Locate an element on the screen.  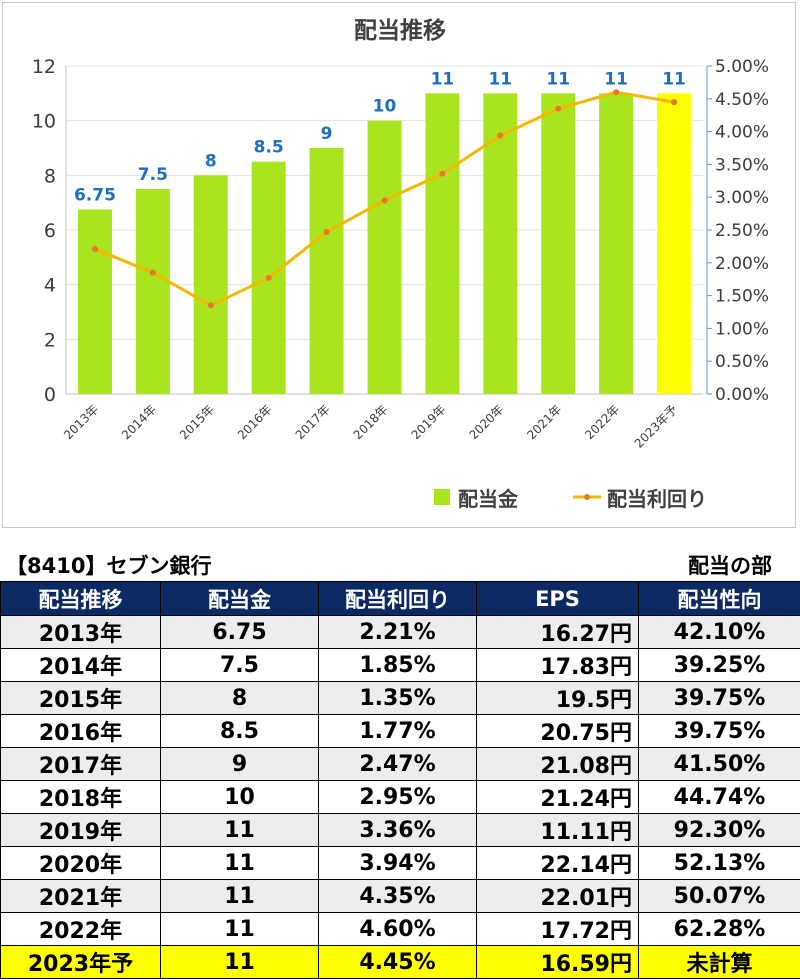
table-cell: 22.14円 is located at coordinates (558, 863).